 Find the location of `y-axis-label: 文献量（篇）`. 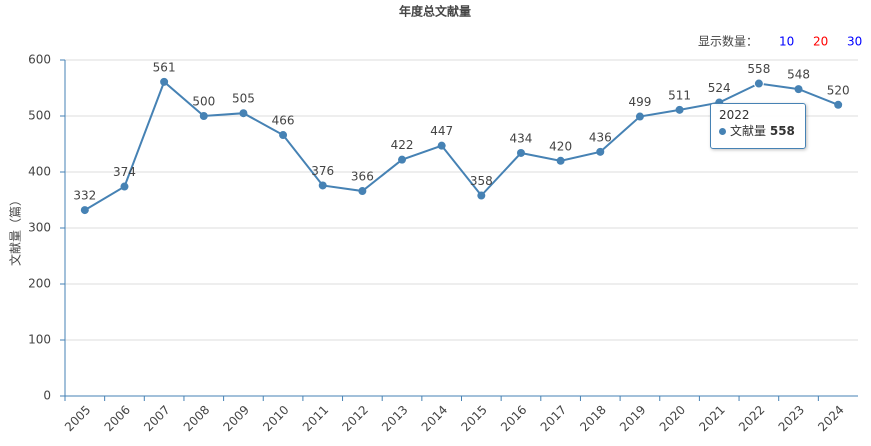

y-axis-label: 文献量（篇） is located at coordinates (15, 230).